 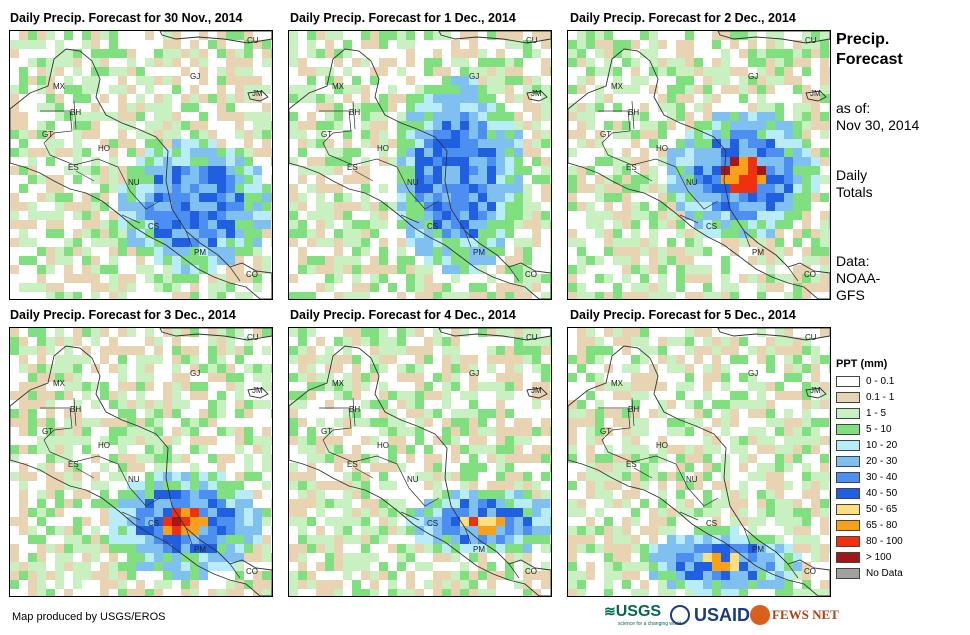 I want to click on asof-block: as of: Nov 30, 2014, so click(x=878, y=116).